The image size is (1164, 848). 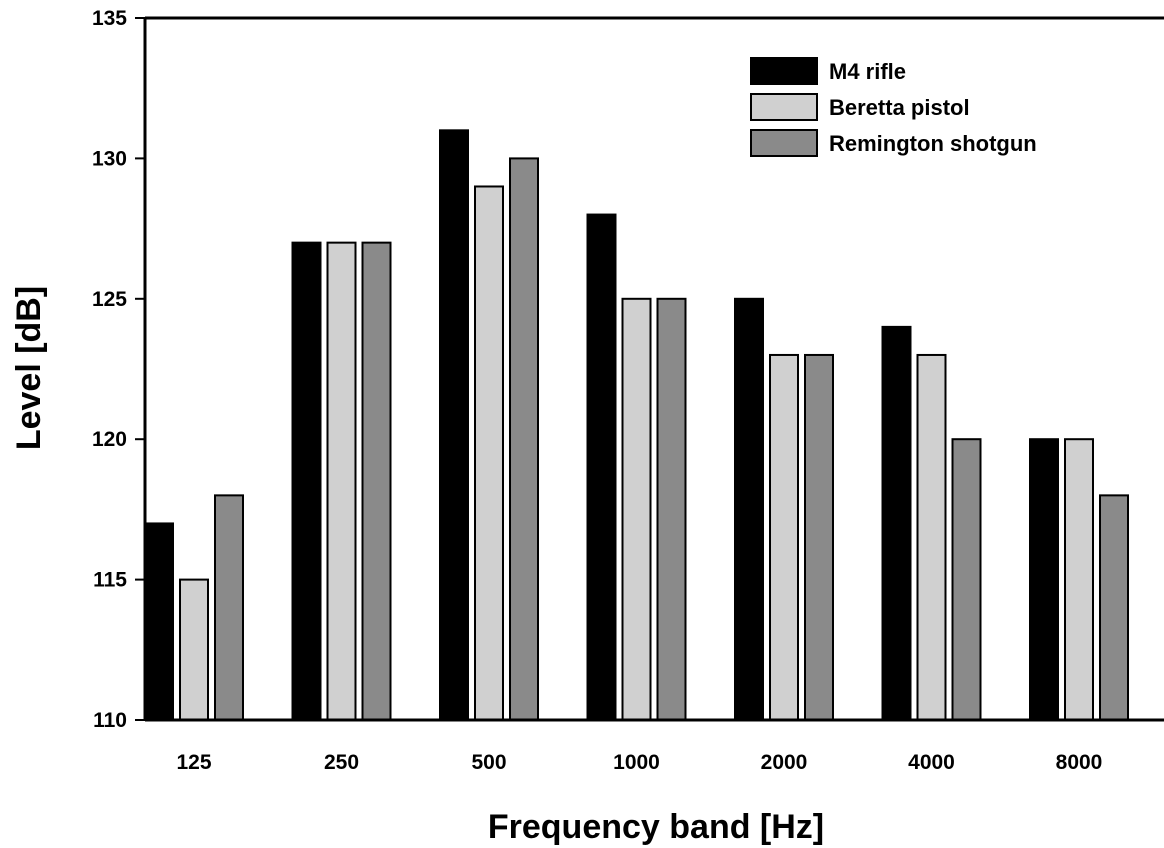 I want to click on y-tick-label-120: 120, so click(x=109, y=439).